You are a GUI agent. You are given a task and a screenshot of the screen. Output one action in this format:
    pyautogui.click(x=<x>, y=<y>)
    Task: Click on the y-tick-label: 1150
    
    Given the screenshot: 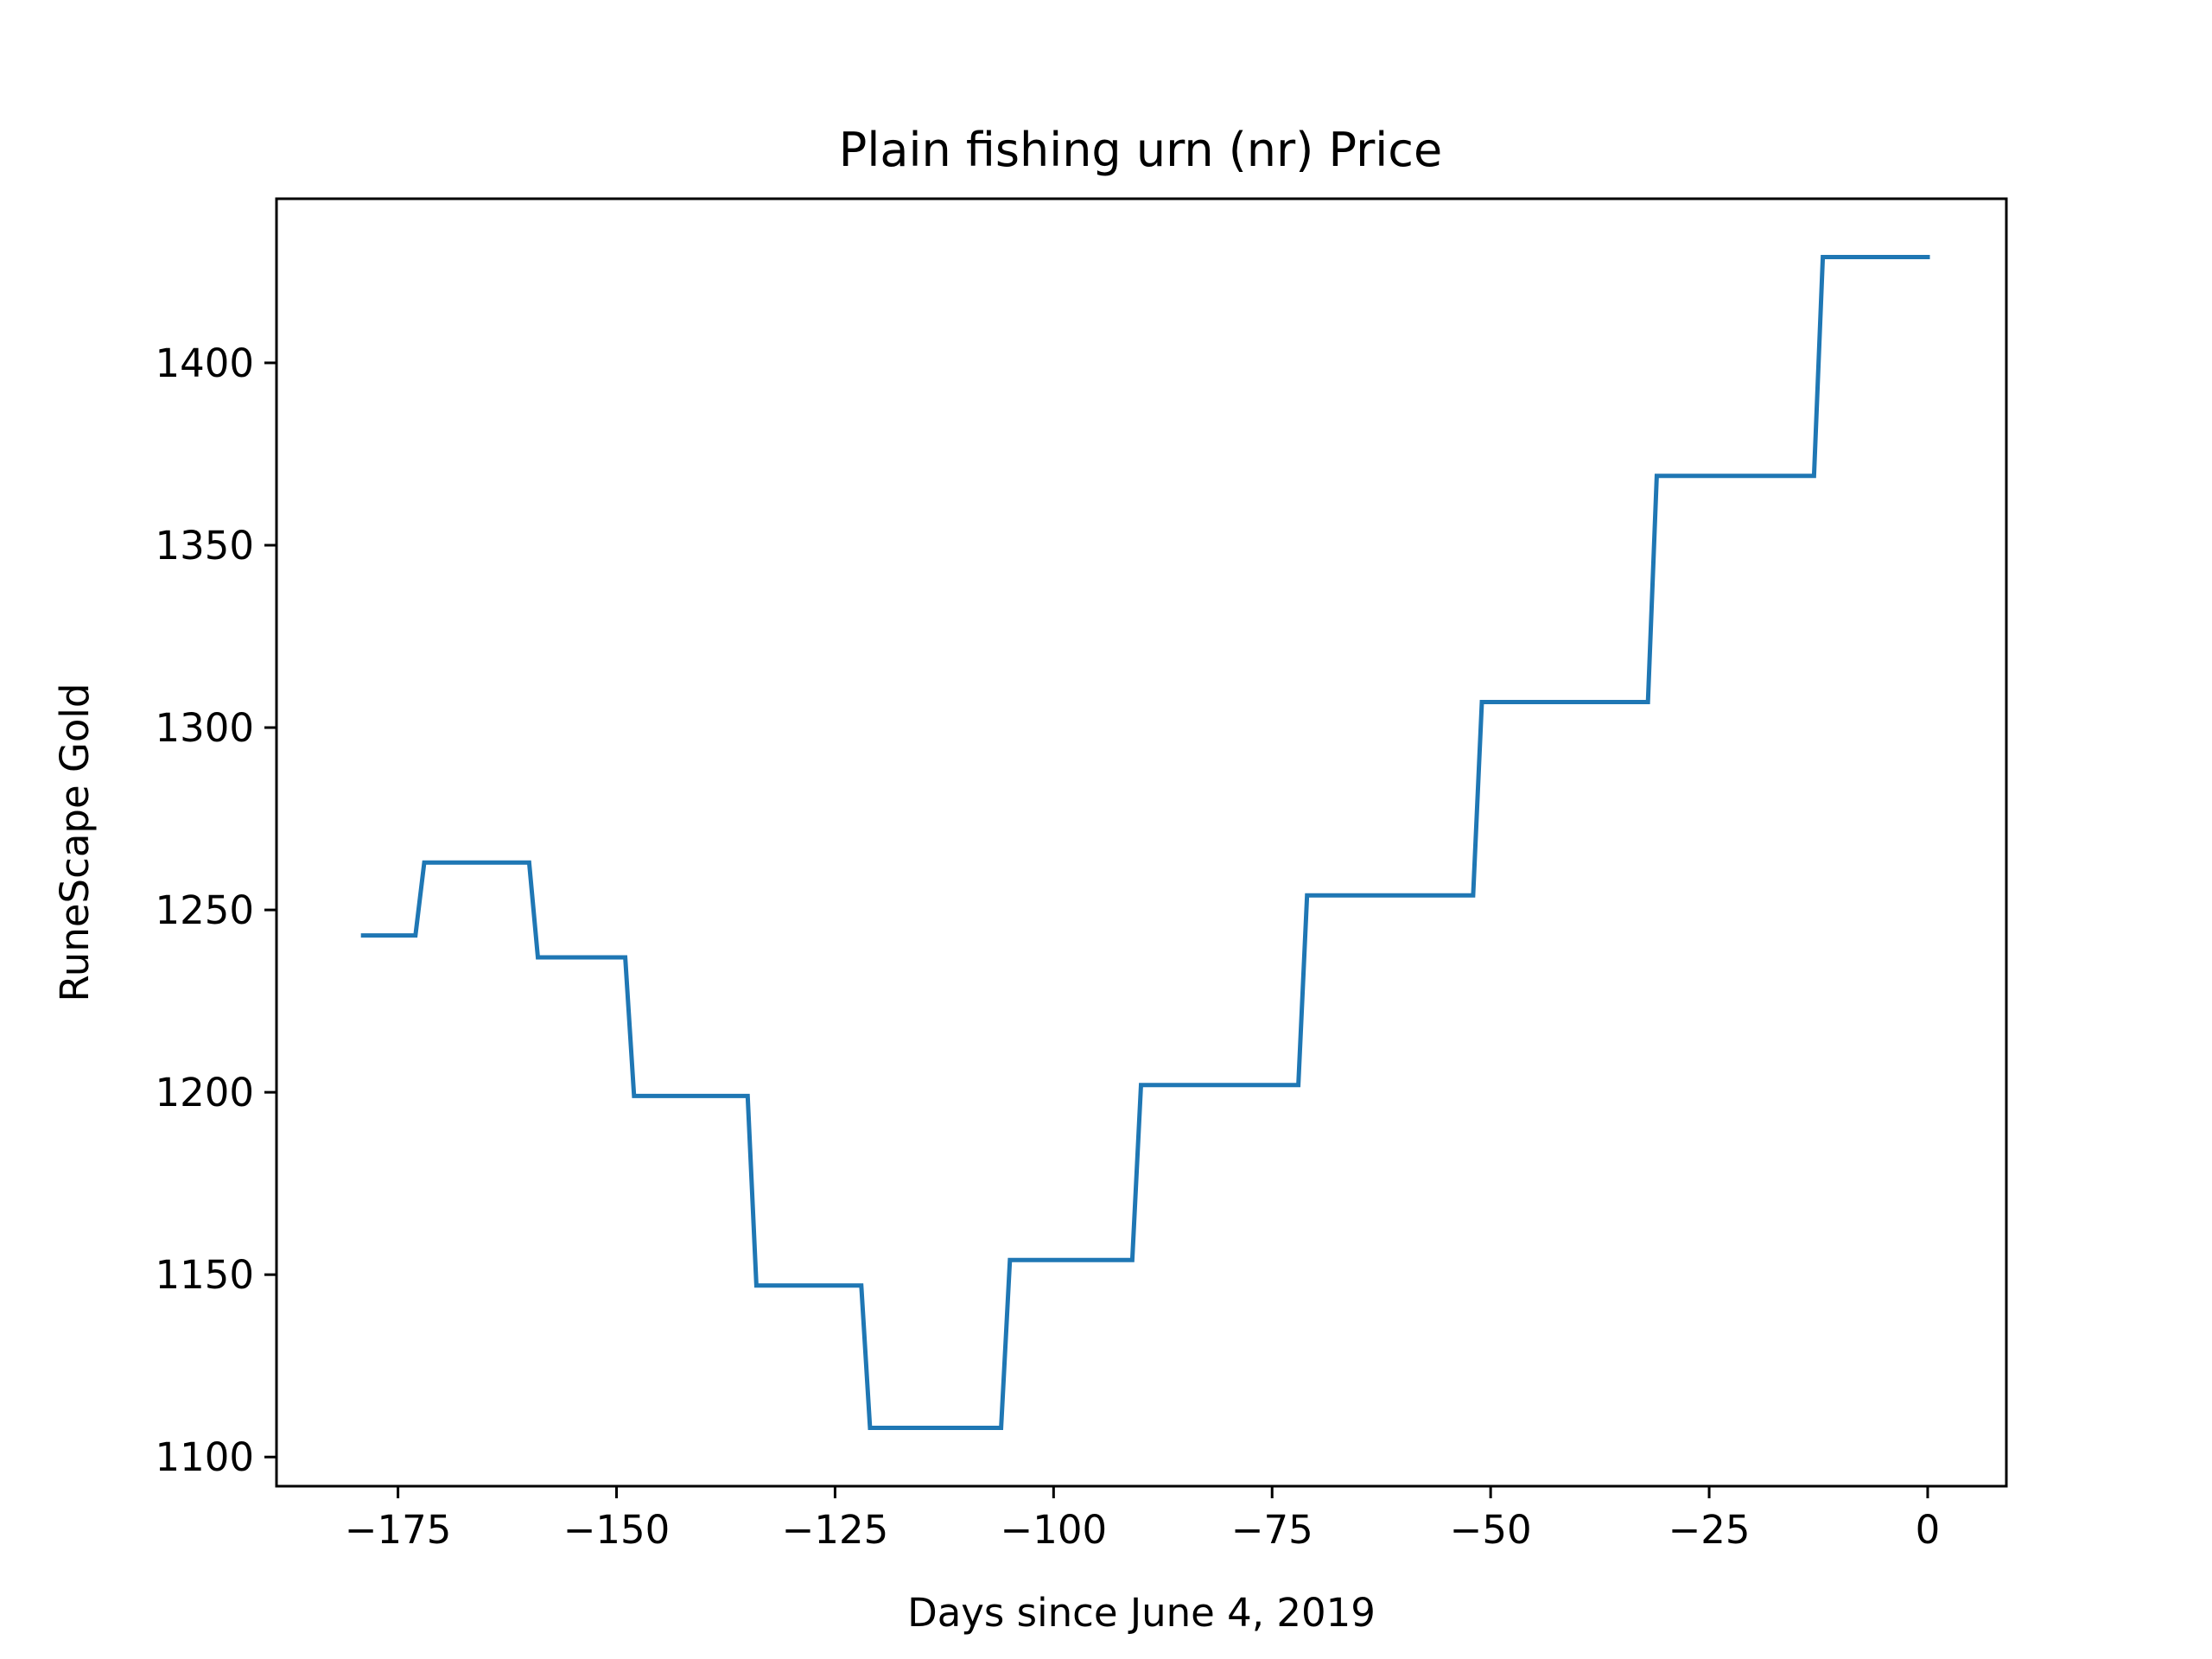 What is the action you would take?
    pyautogui.click(x=204, y=1275)
    